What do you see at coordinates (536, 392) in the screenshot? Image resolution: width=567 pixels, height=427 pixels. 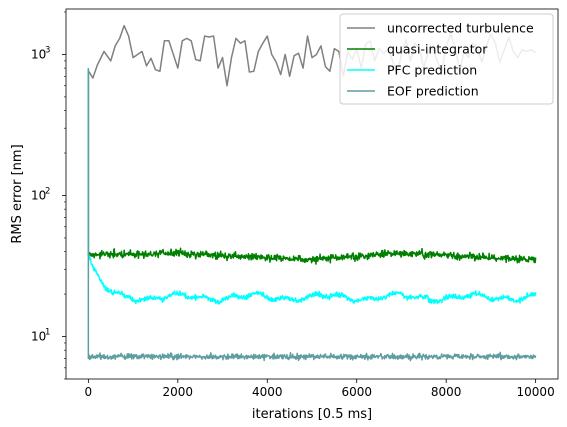 I see `x-tick-label: 10000` at bounding box center [536, 392].